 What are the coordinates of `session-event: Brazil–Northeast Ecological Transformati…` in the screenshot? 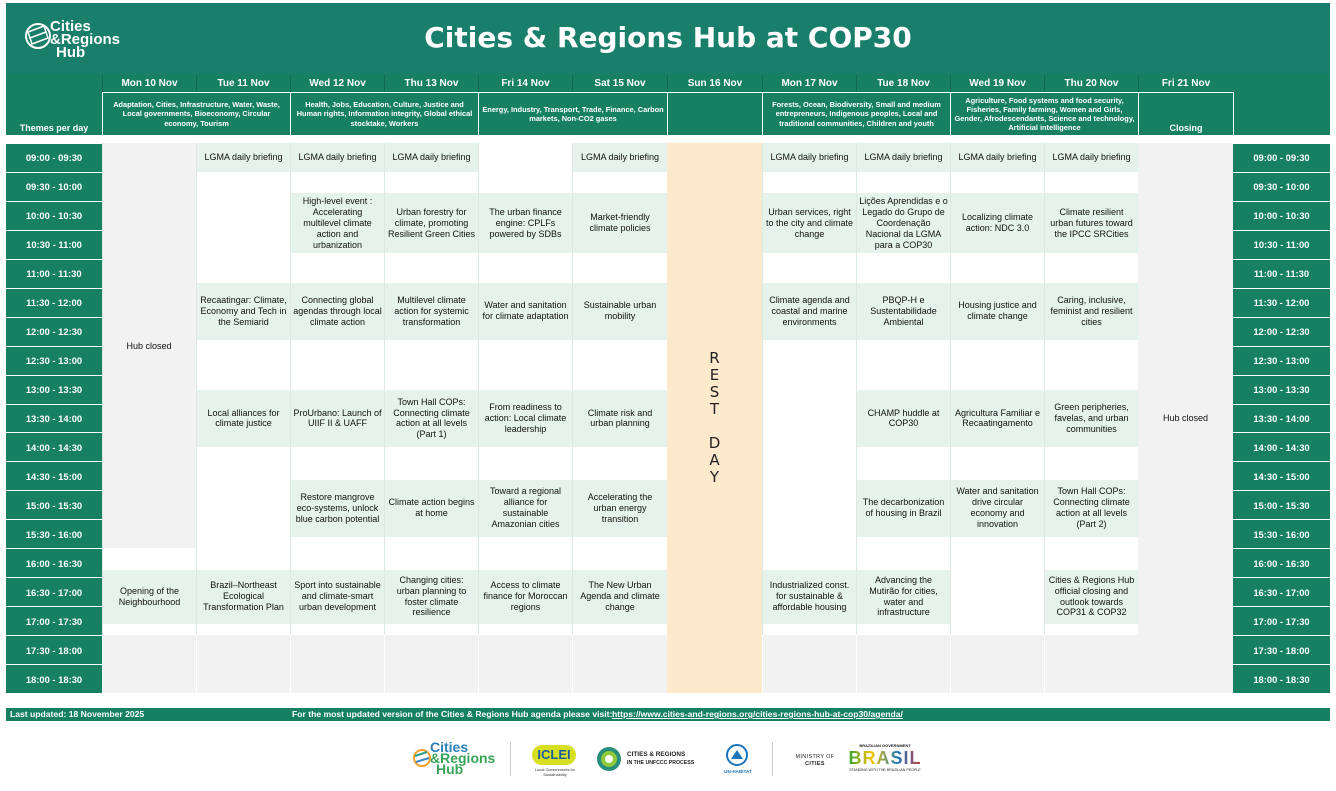 It's located at (243, 596).